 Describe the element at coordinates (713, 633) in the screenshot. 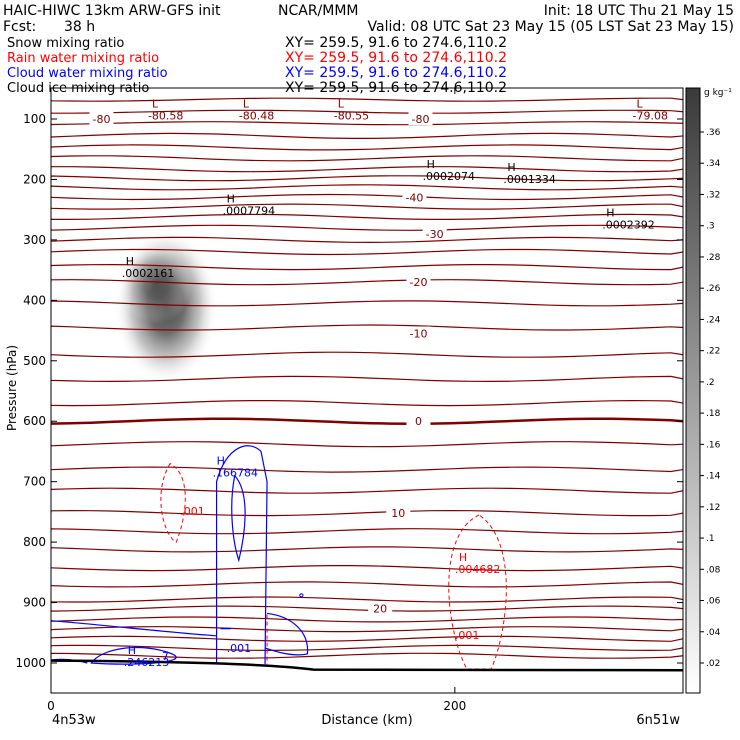

I see `colorbar-tick-label: .04` at that location.